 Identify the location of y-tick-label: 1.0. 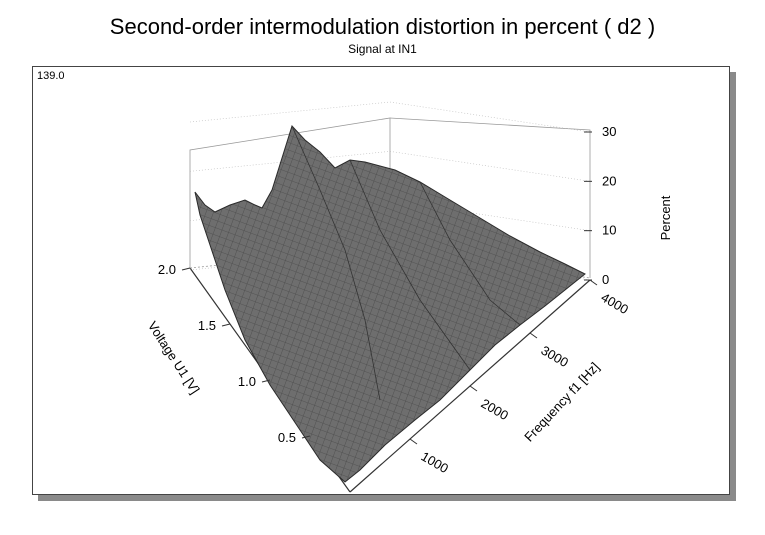
(247, 381).